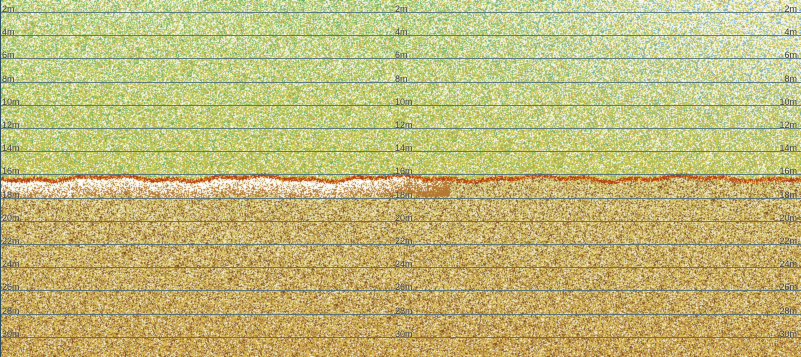 This screenshot has width=801, height=357. Describe the element at coordinates (0, 178) in the screenshot. I see `left-edge-line` at that location.